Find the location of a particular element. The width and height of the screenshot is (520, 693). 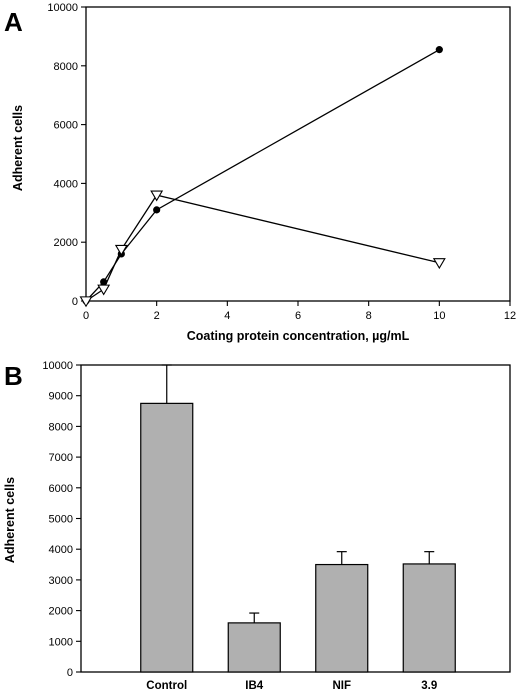

panel-a-y-tick-label: 10000 is located at coordinates (62, 8).